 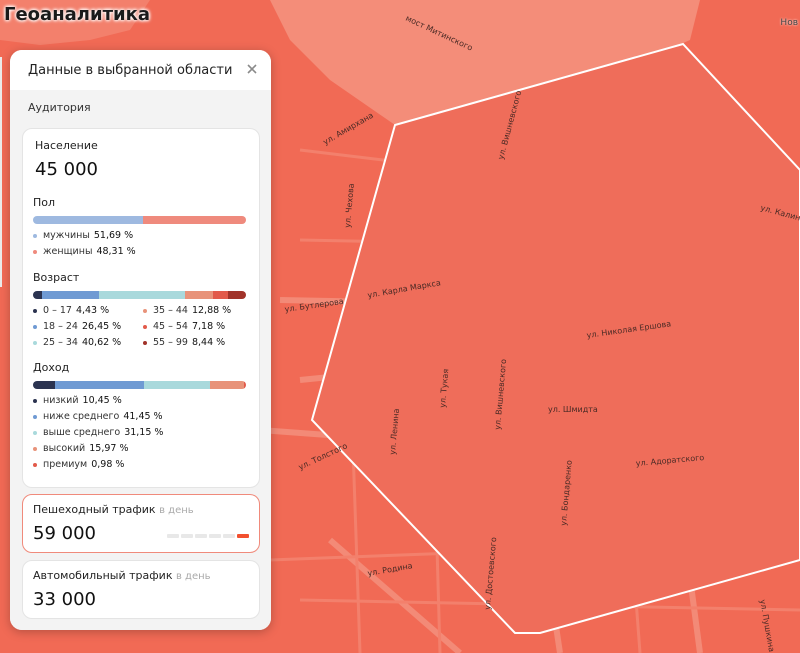 I want to click on age-legend-value: 40,62 %, so click(x=101, y=342).